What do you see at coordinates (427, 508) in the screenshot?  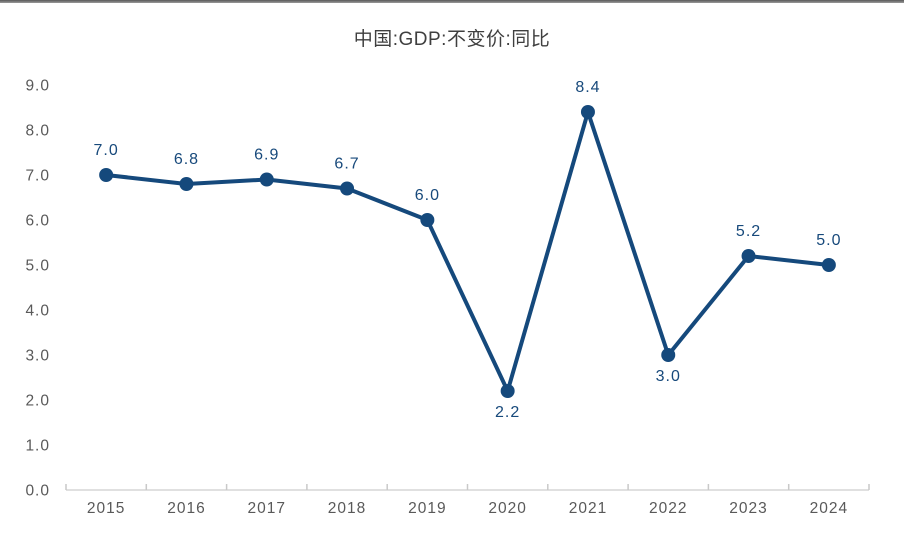 I see `x-tick-label: 2019` at bounding box center [427, 508].